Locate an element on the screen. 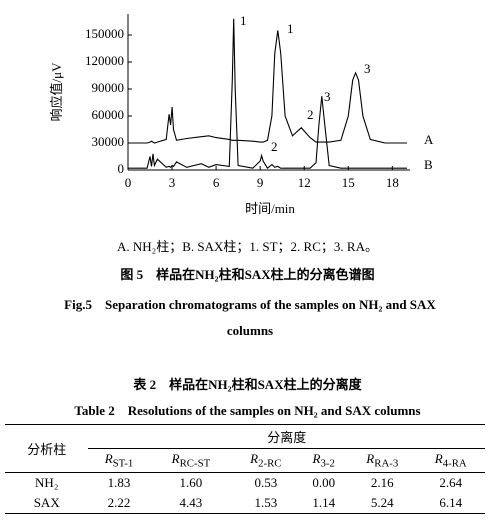  cell: 1.53 is located at coordinates (266, 502).